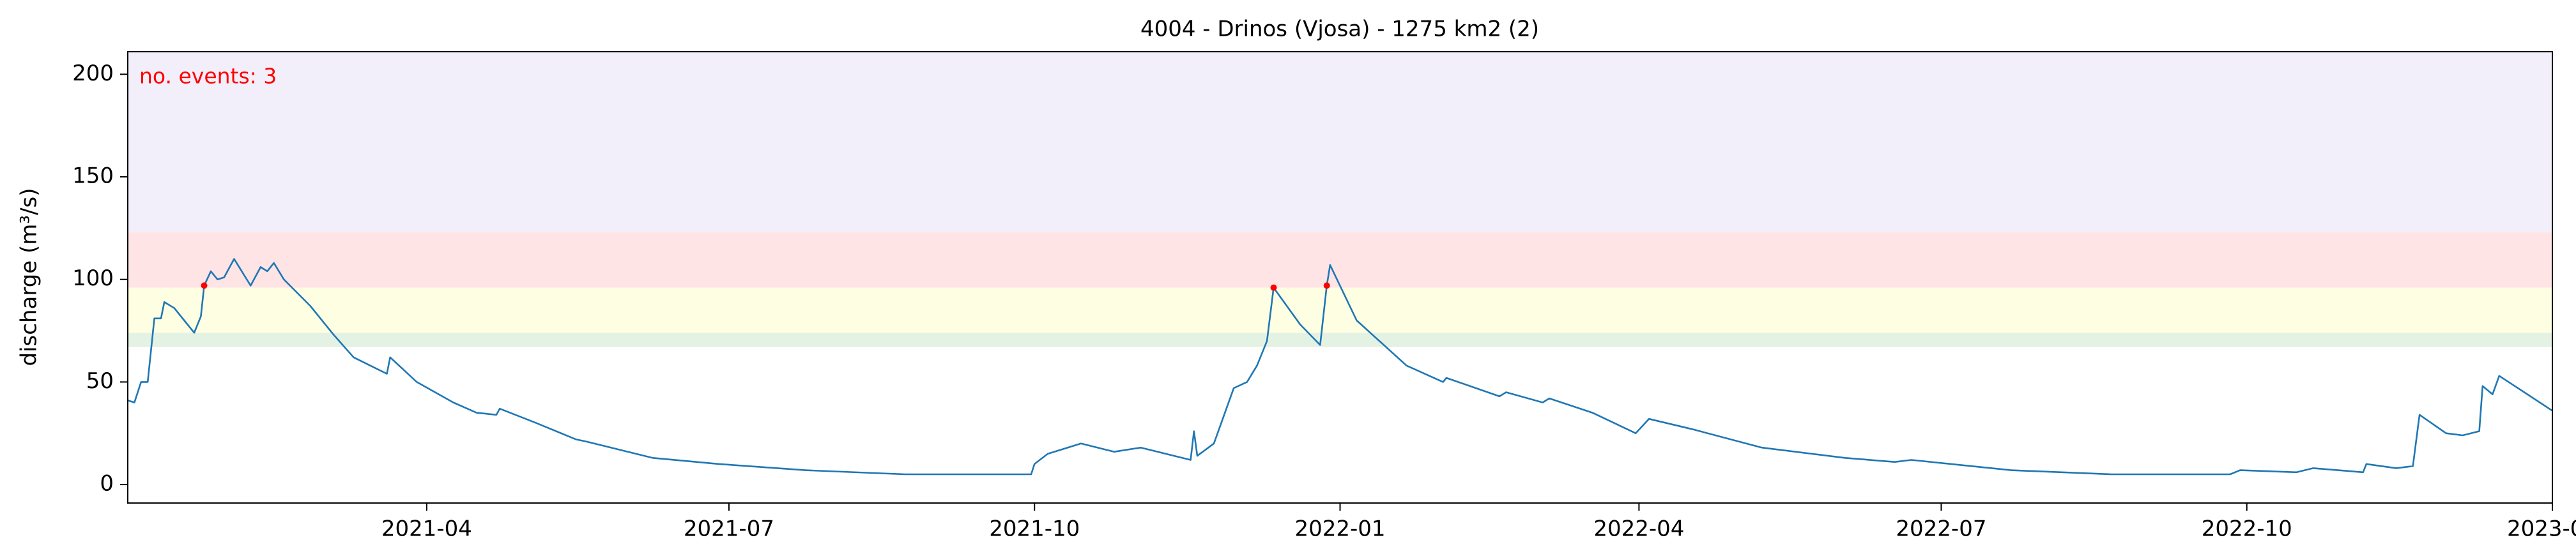 This screenshot has height=556, width=2576. What do you see at coordinates (1339, 529) in the screenshot?
I see `x-tick-label: 2022-01` at bounding box center [1339, 529].